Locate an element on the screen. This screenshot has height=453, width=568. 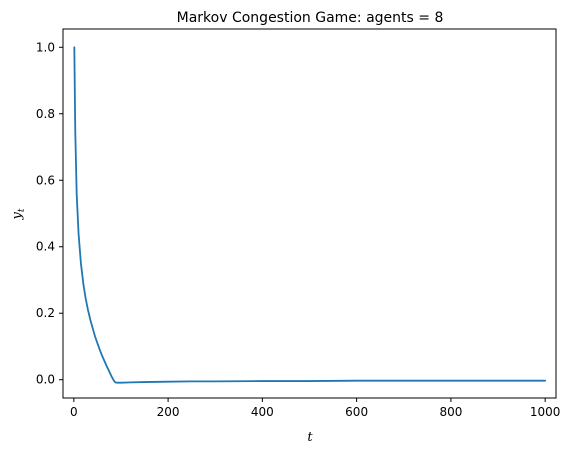
x-tick-label: 0 is located at coordinates (74, 412).